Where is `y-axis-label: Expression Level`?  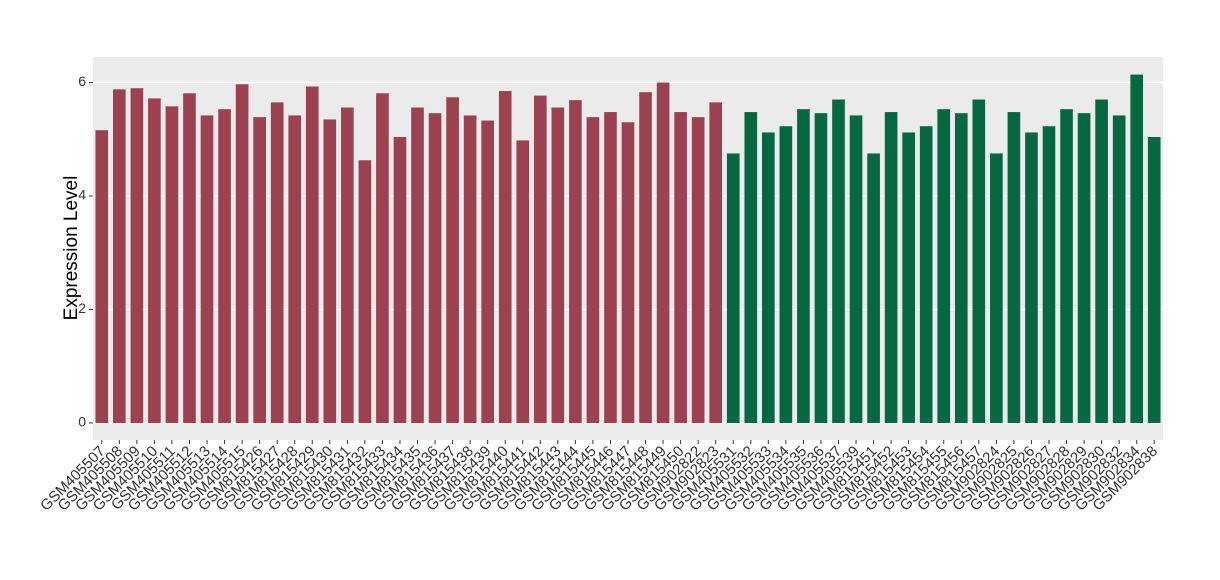 y-axis-label: Expression Level is located at coordinates (71, 248).